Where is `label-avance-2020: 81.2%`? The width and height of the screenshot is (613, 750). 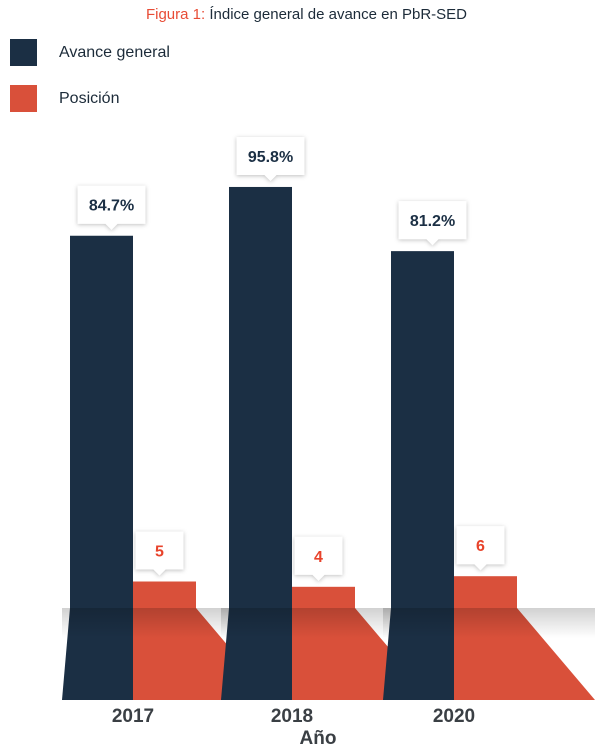
label-avance-2020: 81.2% is located at coordinates (432, 223).